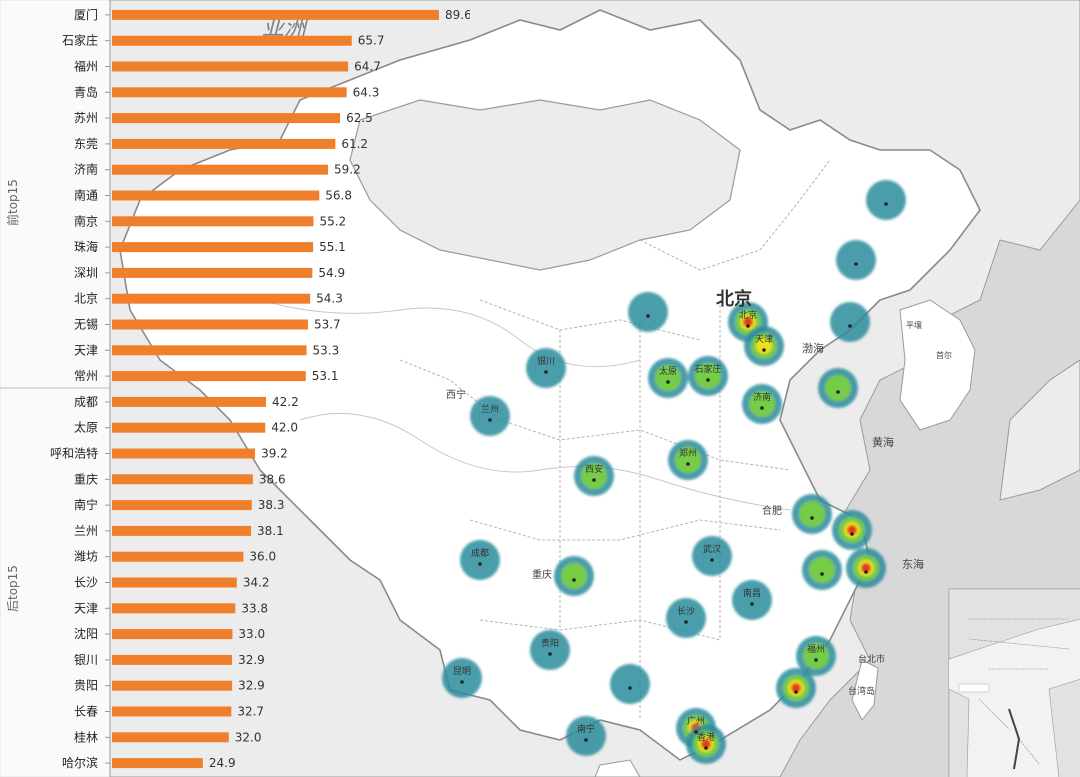 The image size is (1080, 777). Describe the element at coordinates (366, 92) in the screenshot. I see `value-label: 64.3` at that location.